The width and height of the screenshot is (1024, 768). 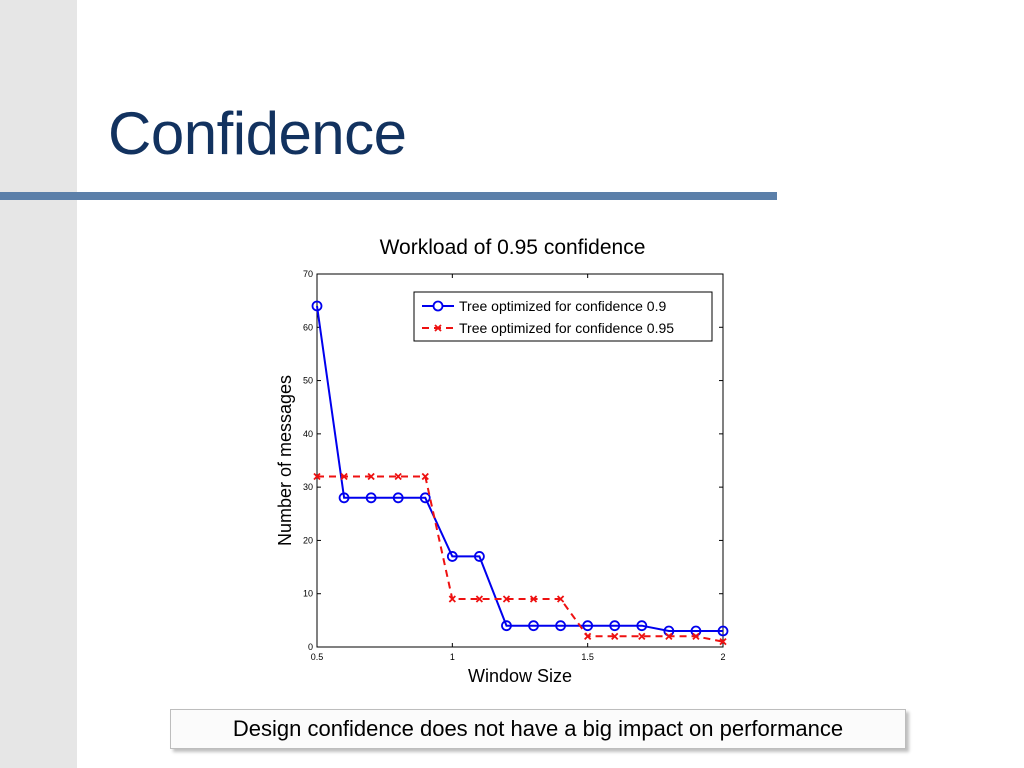 I want to click on legend-label-1: Tree optimized for confidence 0.9, so click(x=562, y=306).